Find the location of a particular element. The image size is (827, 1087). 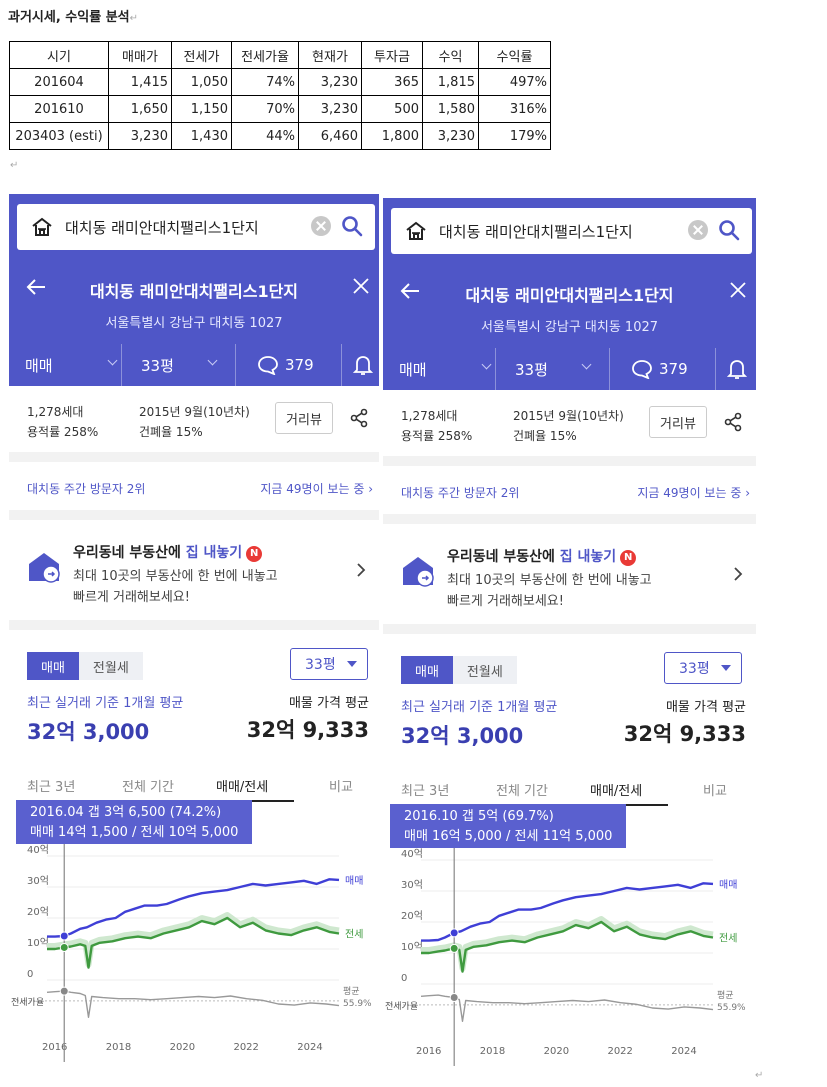

ratio-average-value: 55.9% is located at coordinates (731, 1008).